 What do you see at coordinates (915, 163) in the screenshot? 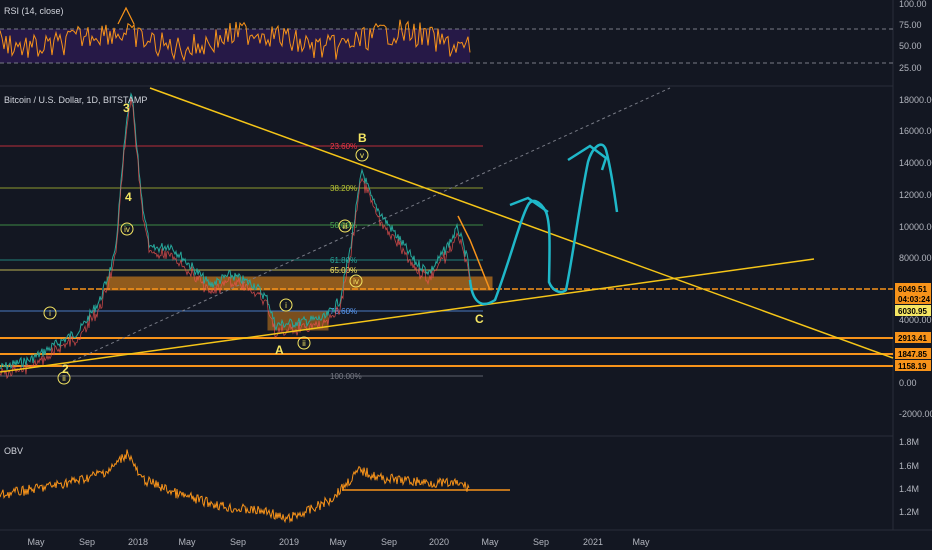
I see `price-axis-label: 14000.00` at bounding box center [915, 163].